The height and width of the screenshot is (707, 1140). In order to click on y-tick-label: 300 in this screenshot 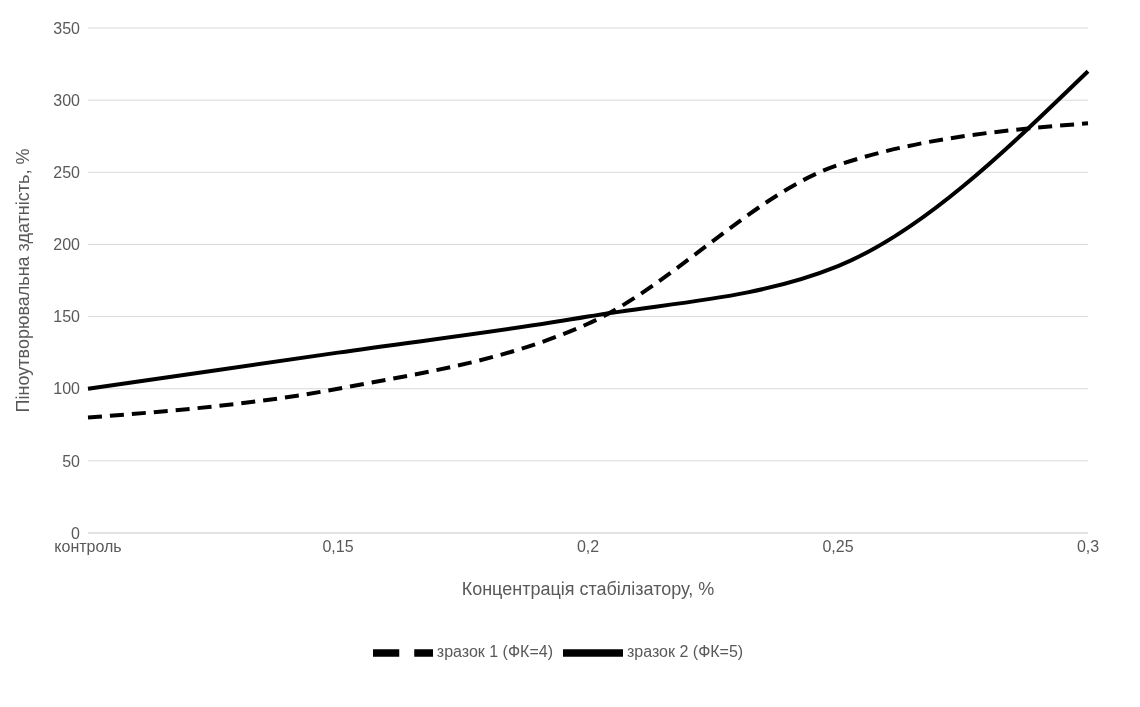, I will do `click(67, 100)`.